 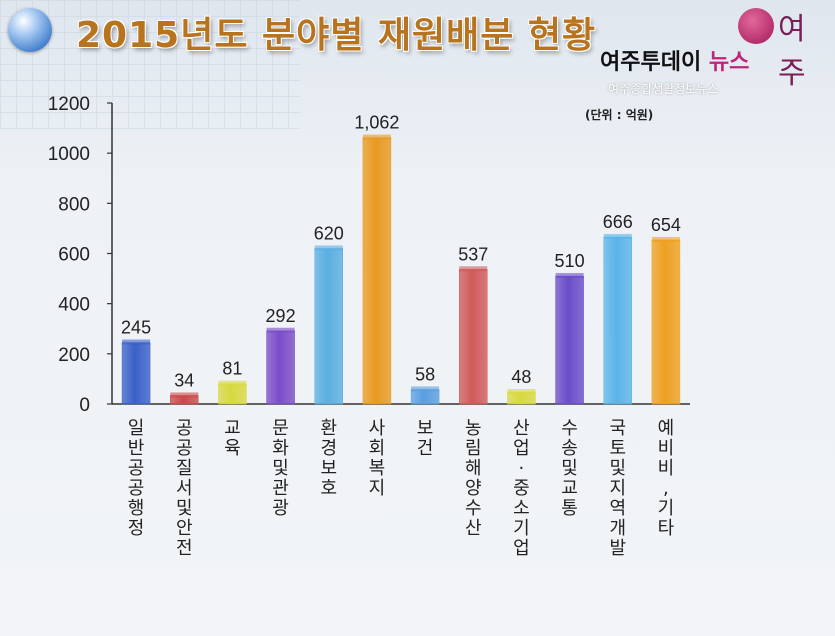 I want to click on data-label: 58, so click(x=425, y=374).